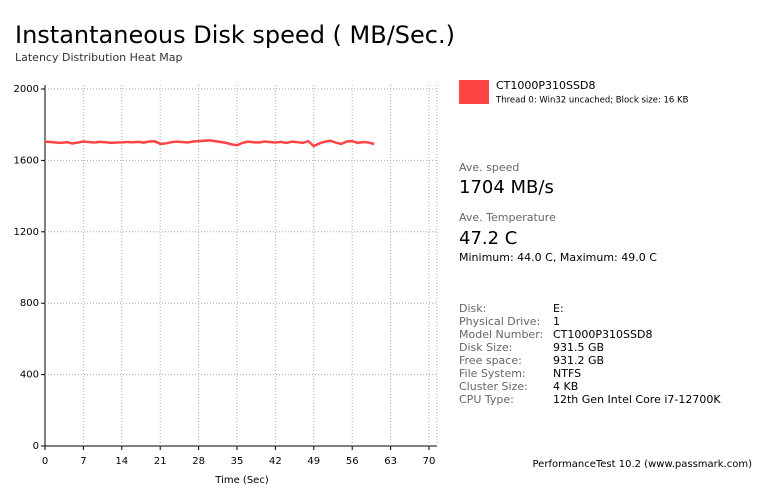  I want to click on x-tick-label: 21, so click(160, 461).